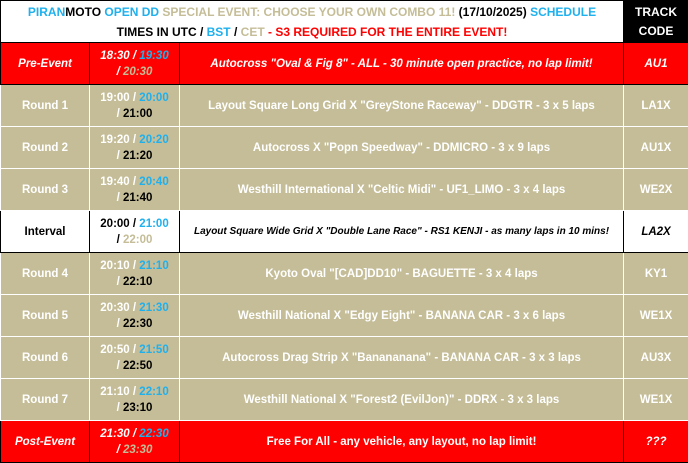  What do you see at coordinates (154, 433) in the screenshot?
I see `time-bst: 22:30` at bounding box center [154, 433].